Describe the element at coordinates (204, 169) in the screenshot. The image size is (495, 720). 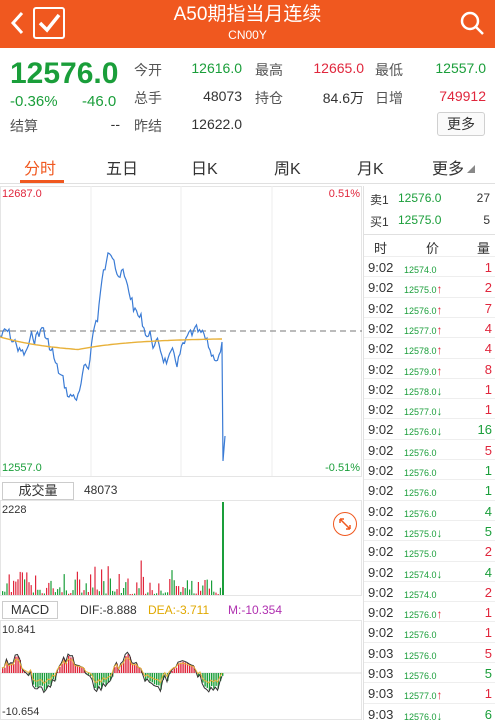
I see `tab-daily-k: 日K` at that location.